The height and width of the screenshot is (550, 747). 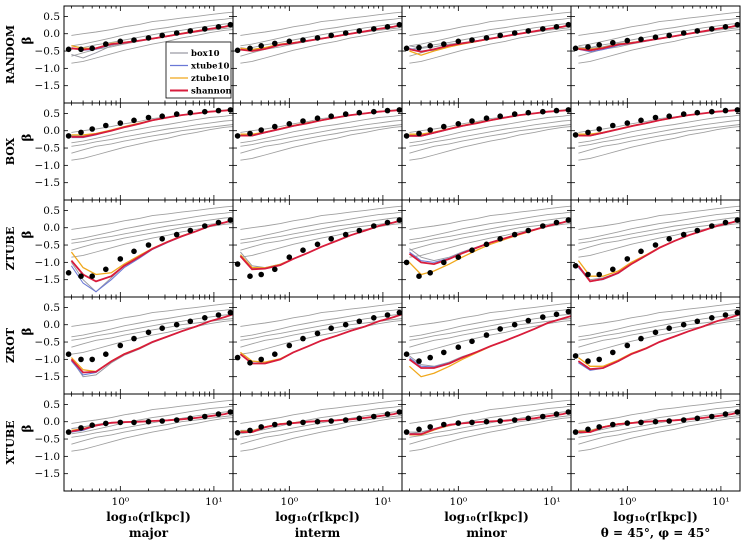 What do you see at coordinates (134, 151) in the screenshot?
I see `panel-box-0: 0.5 0.0 −0.5 −1.0 −1.5` at bounding box center [134, 151].